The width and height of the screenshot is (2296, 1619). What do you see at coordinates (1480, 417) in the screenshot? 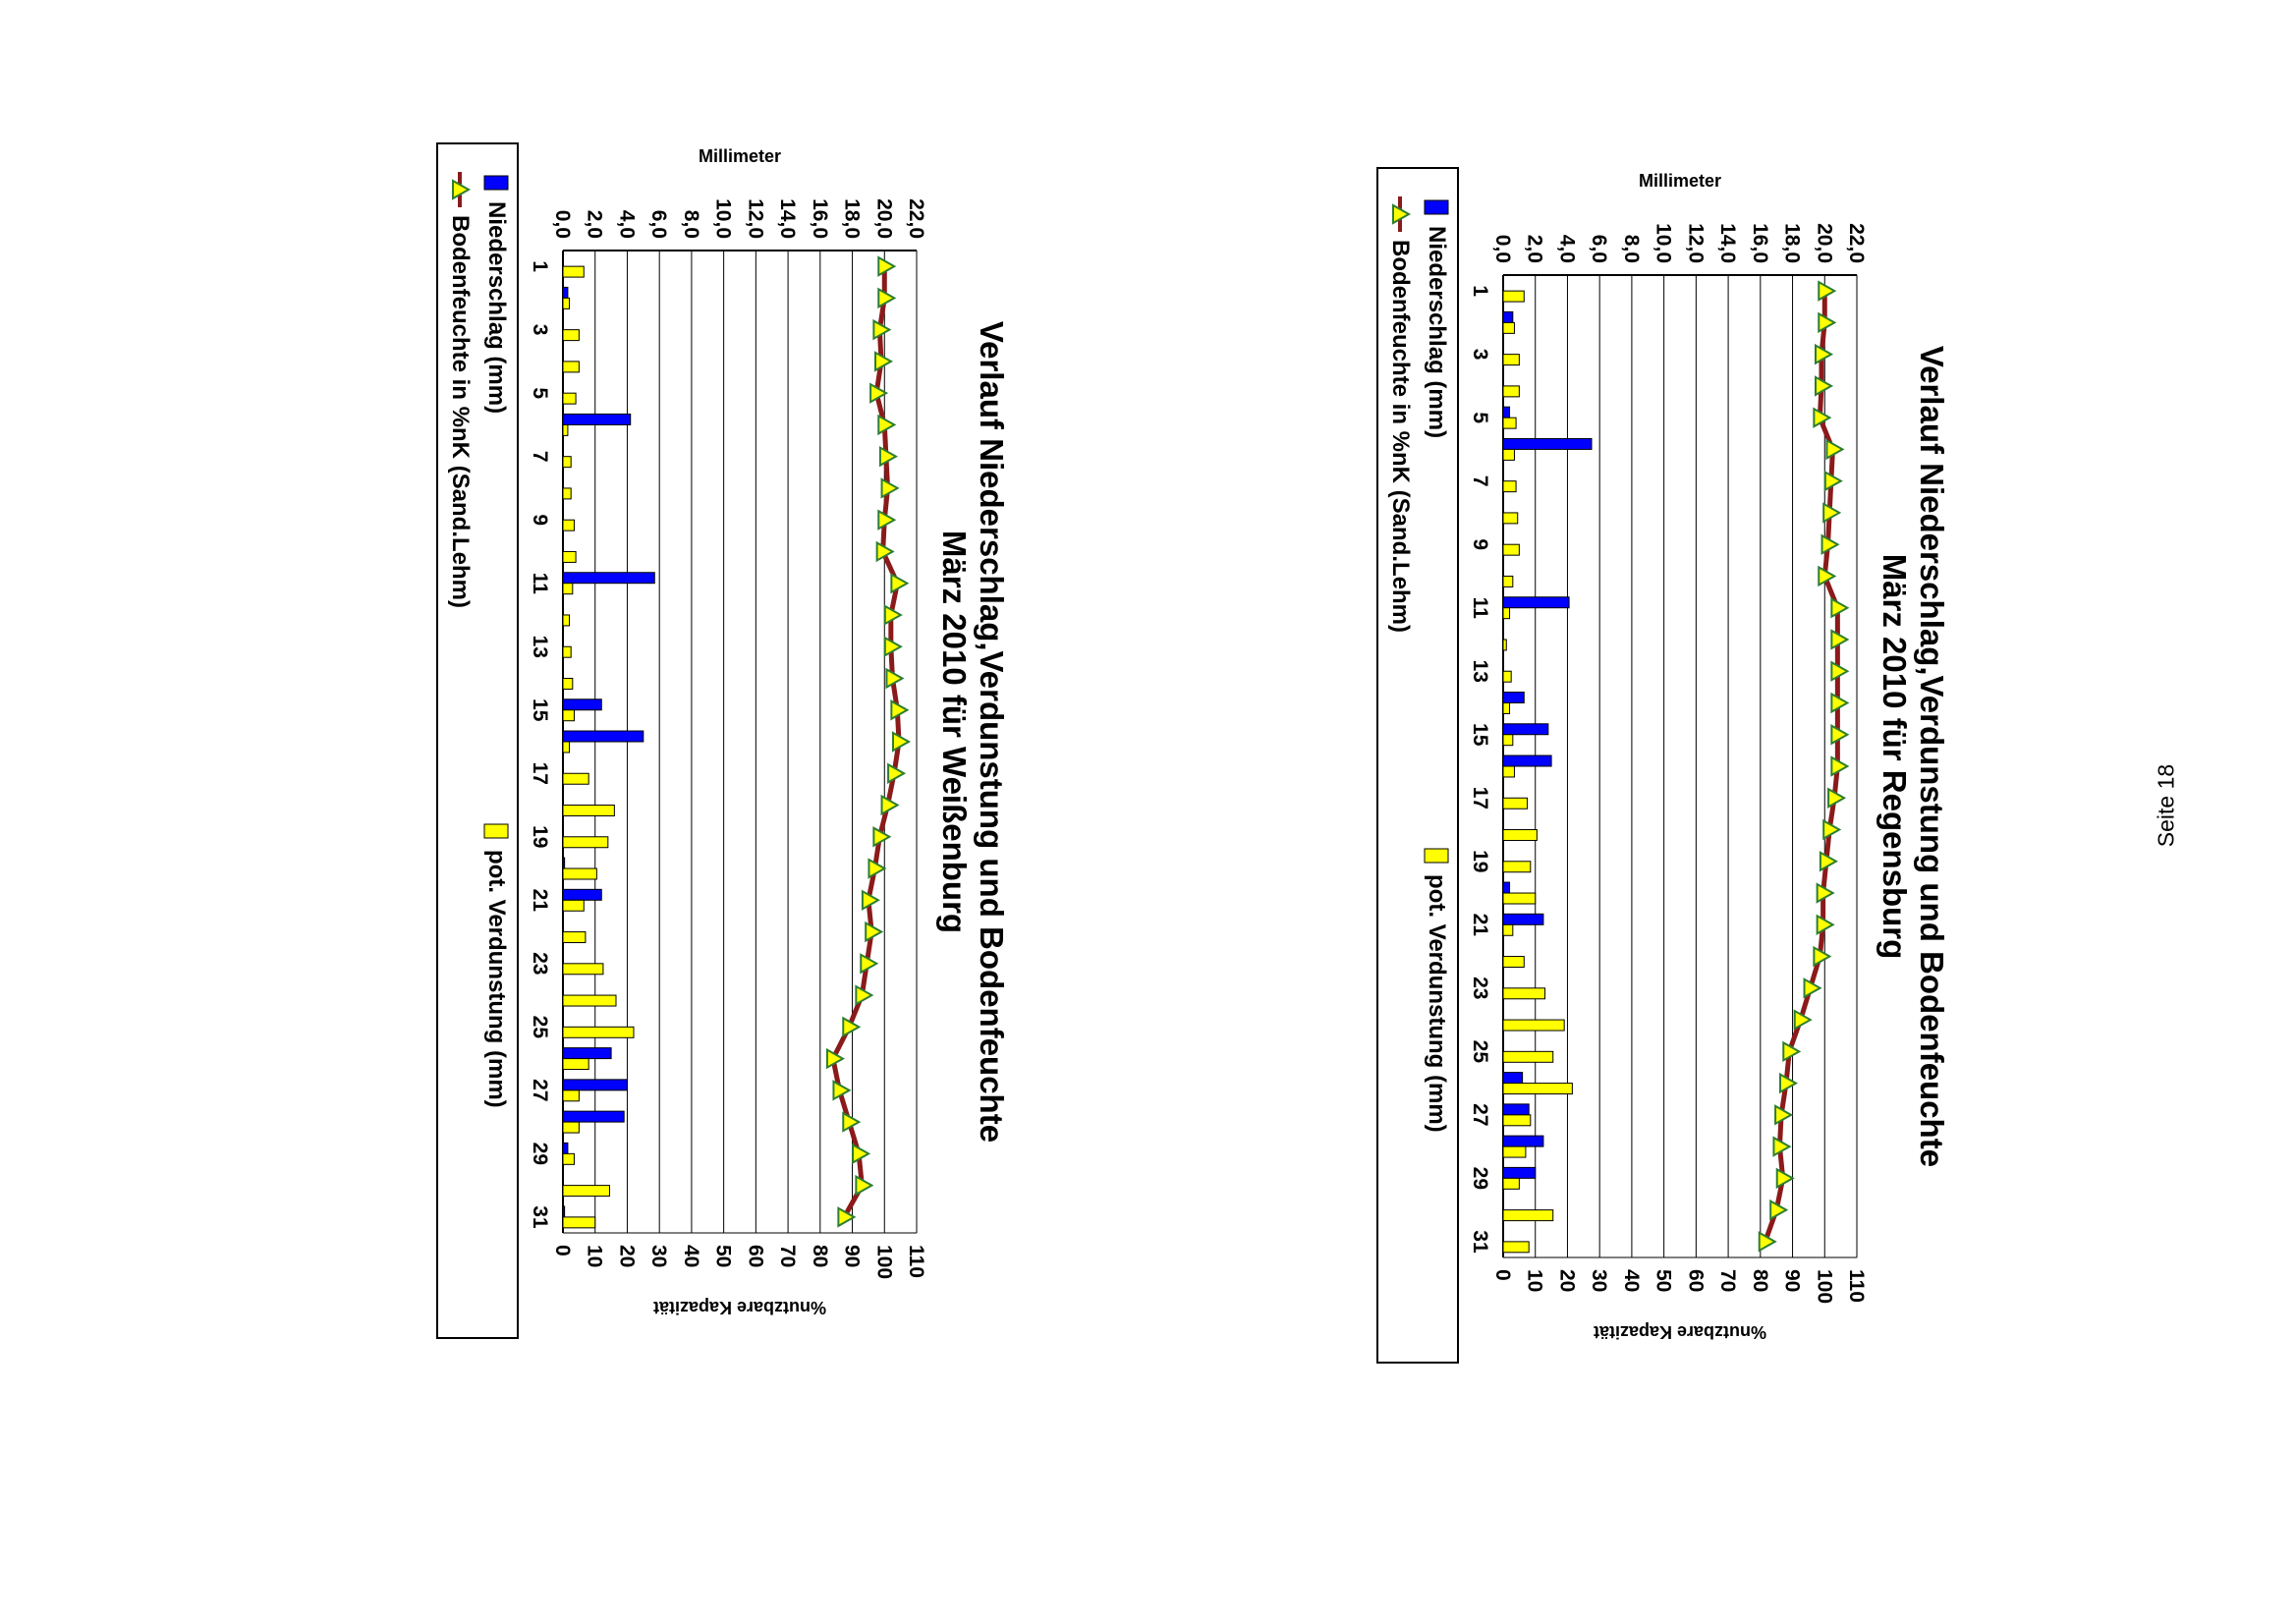
I see `x-tick-label: 5` at bounding box center [1480, 417].